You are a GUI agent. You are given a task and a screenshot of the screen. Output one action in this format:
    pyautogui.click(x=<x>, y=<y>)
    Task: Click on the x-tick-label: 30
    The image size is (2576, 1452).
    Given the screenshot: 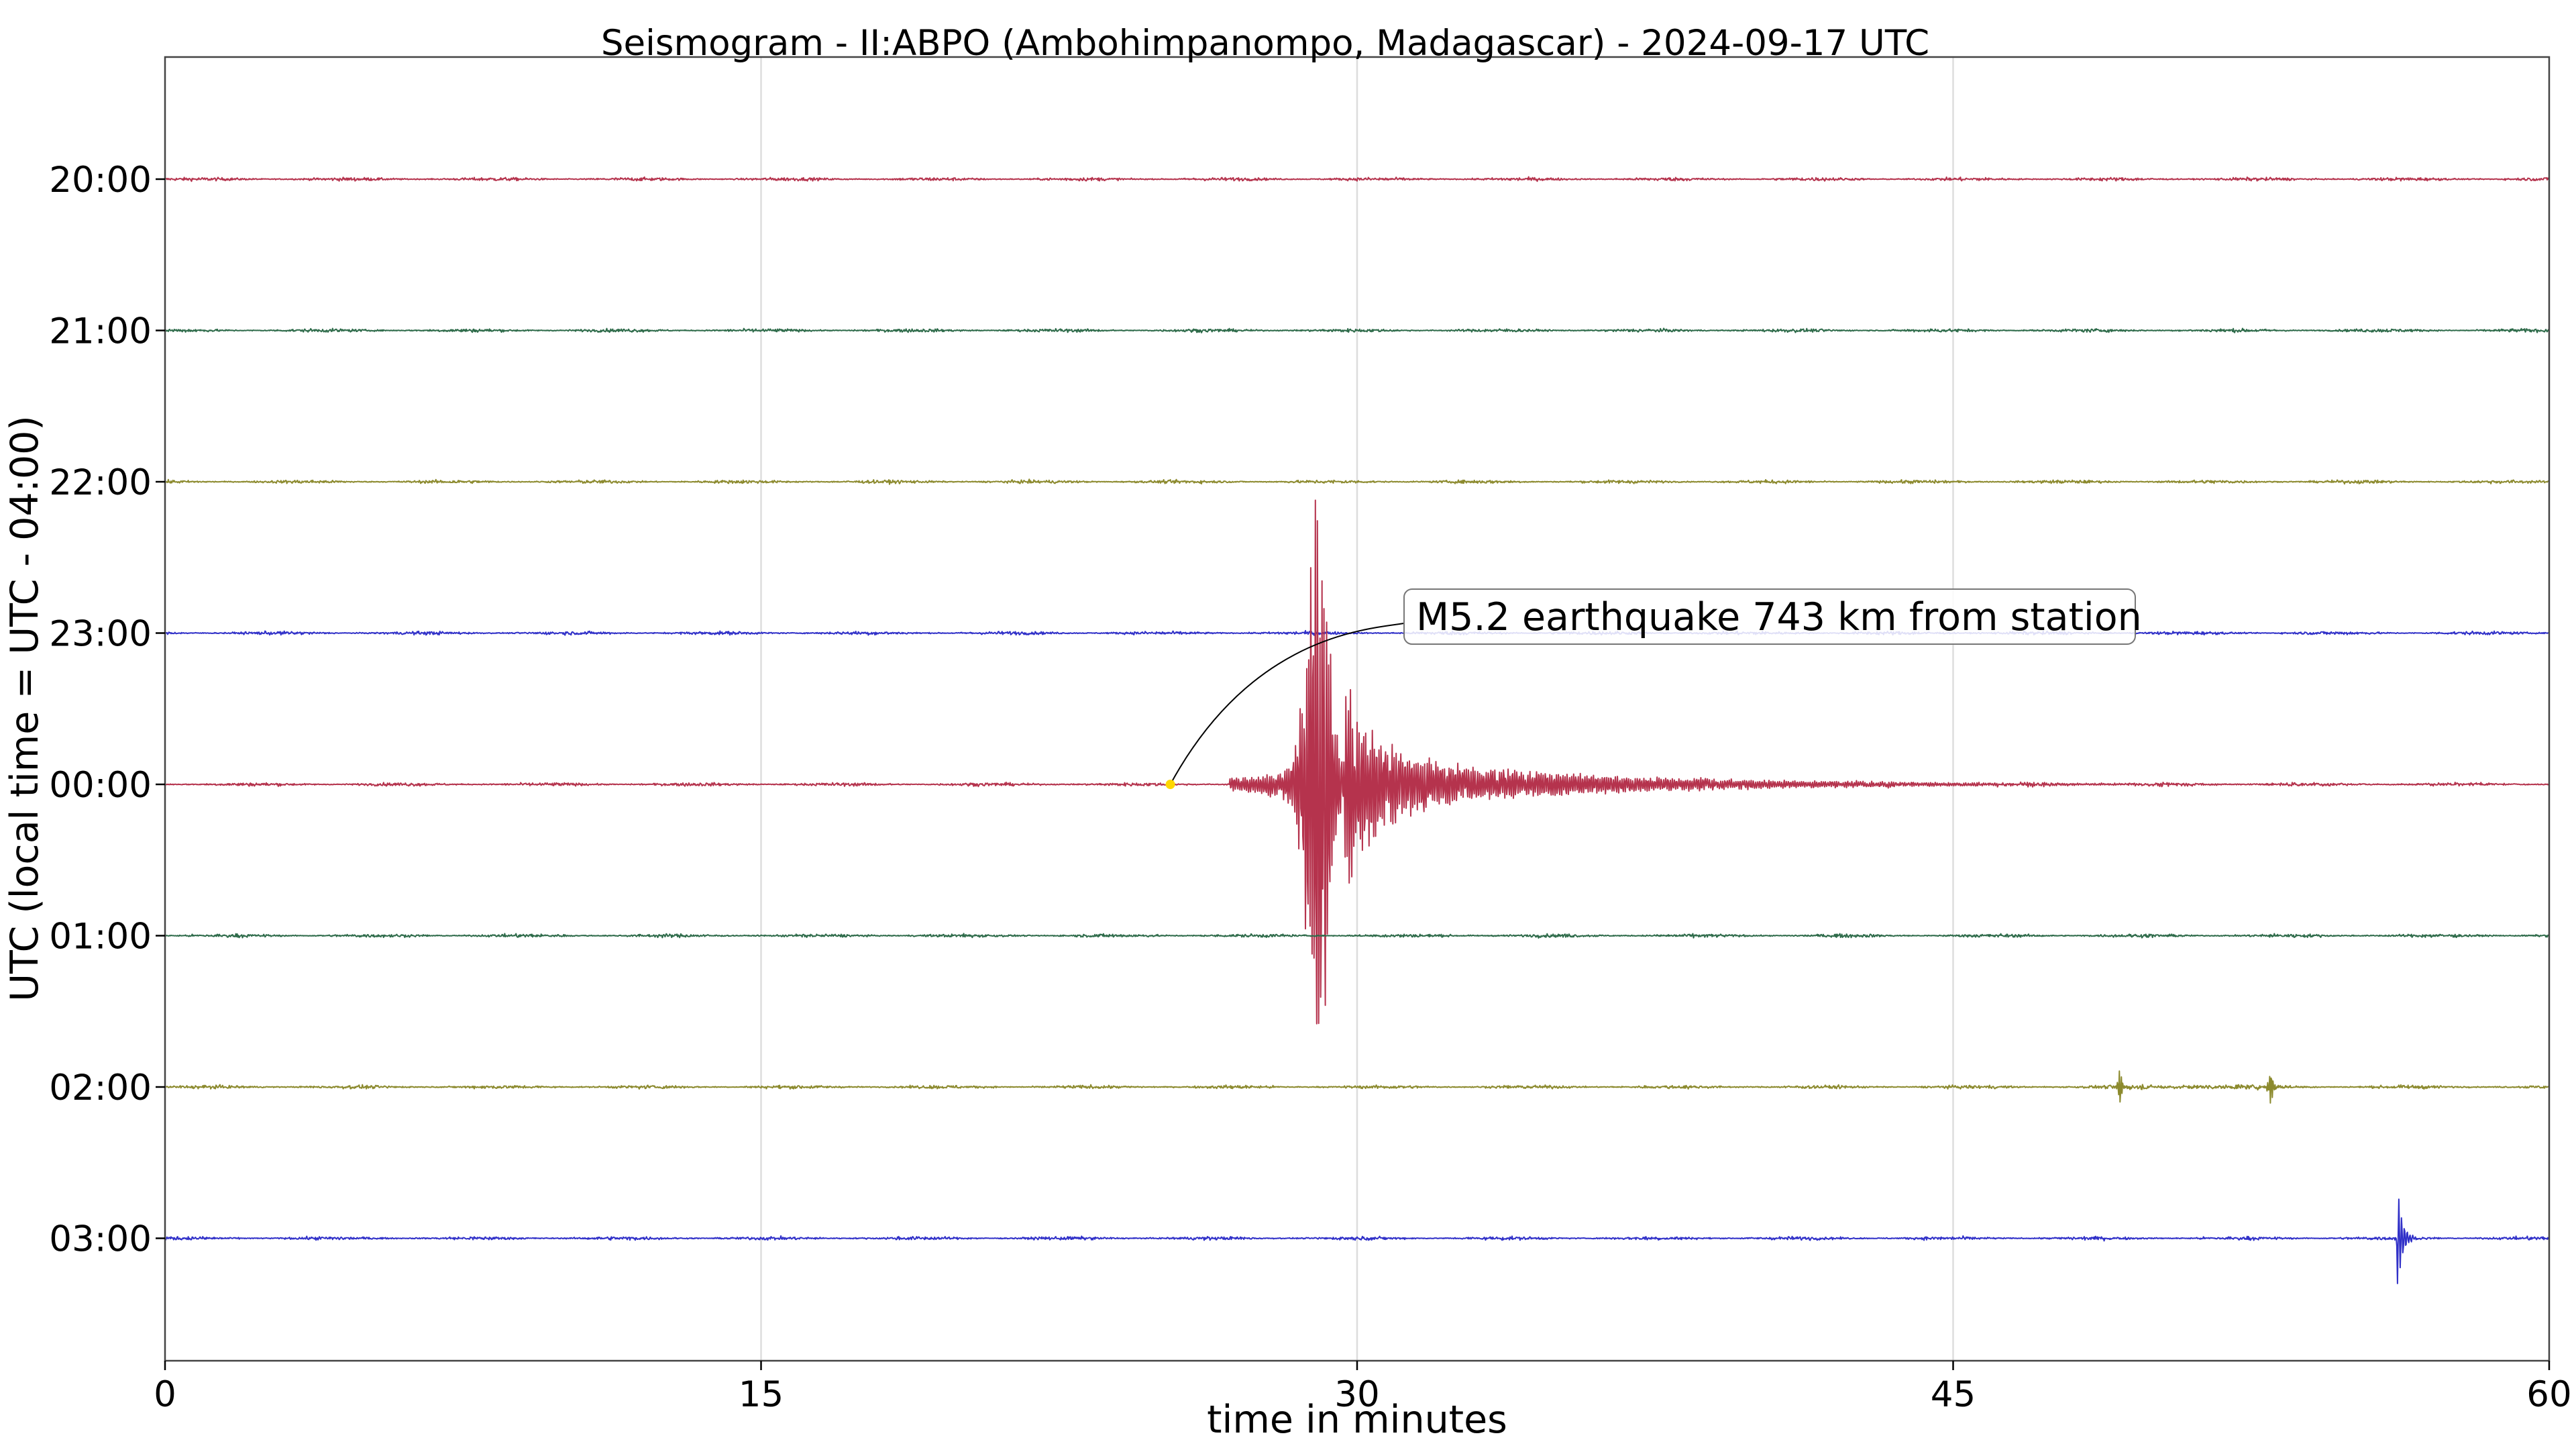 What is the action you would take?
    pyautogui.click(x=1356, y=1395)
    